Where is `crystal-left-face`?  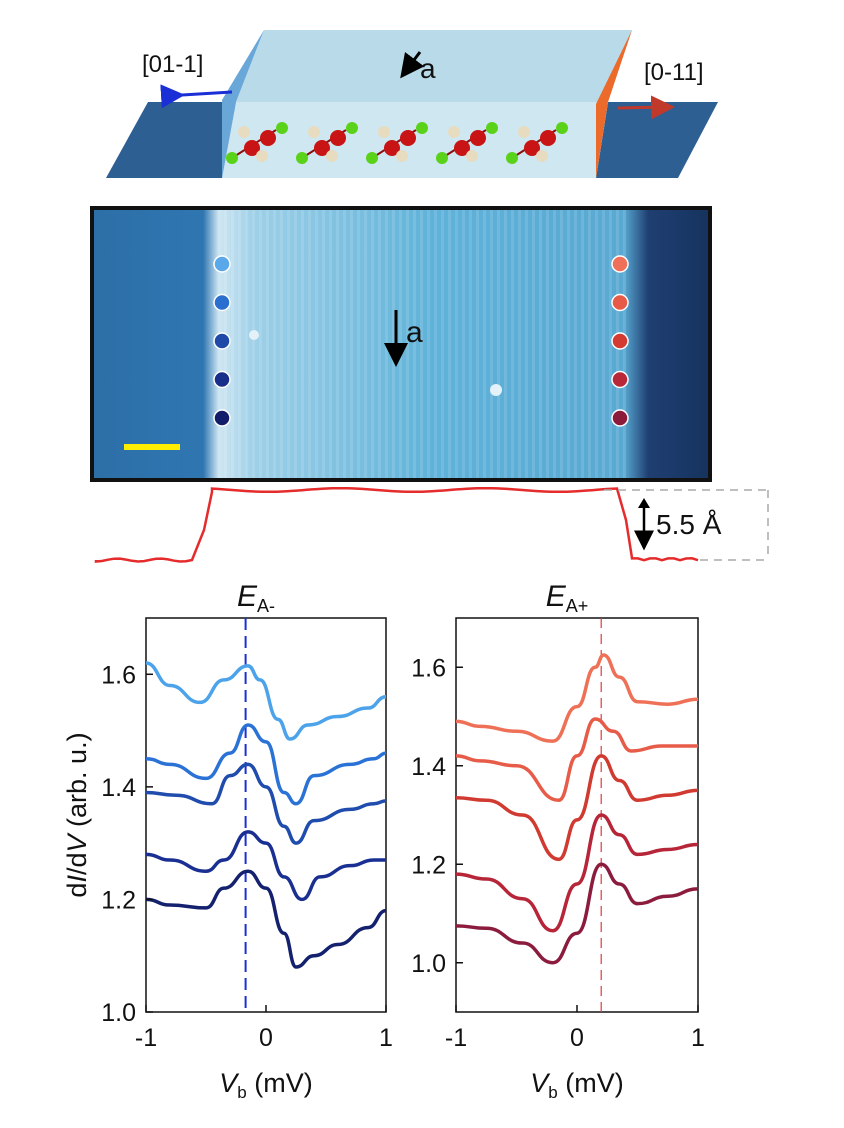
crystal-left-face is located at coordinates (243, 104).